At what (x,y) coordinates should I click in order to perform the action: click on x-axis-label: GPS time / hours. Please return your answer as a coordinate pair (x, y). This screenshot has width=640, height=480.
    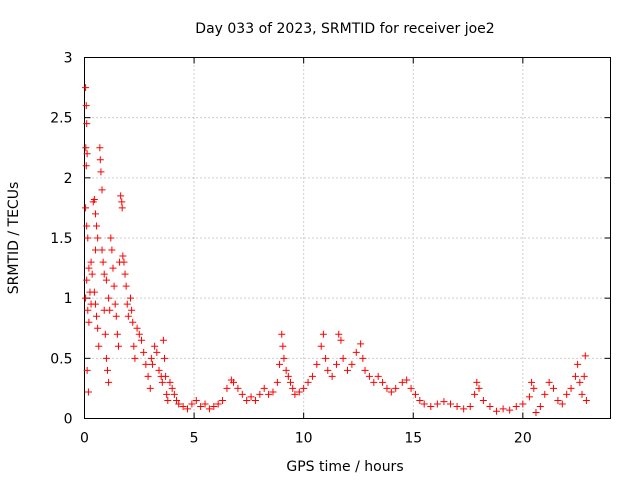
    Looking at the image, I should click on (344, 467).